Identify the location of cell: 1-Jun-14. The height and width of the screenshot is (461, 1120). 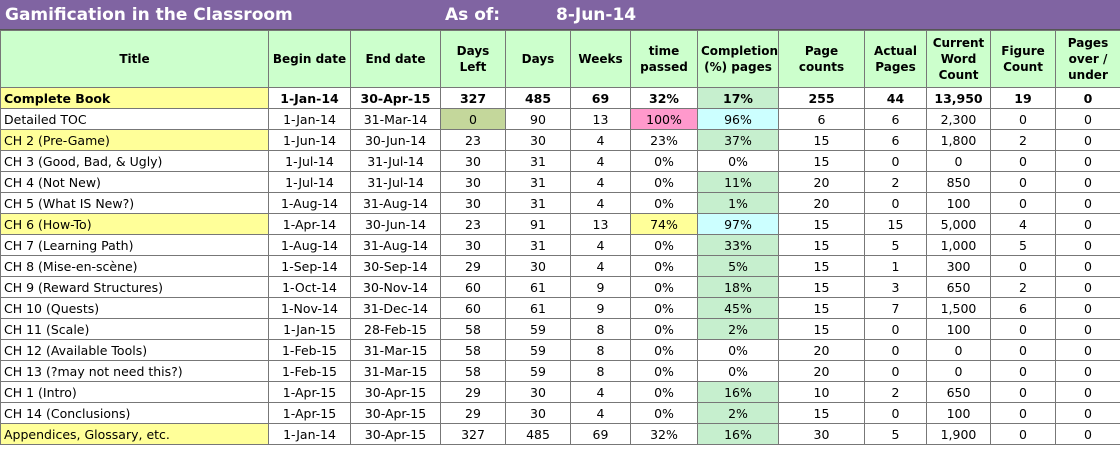
(309, 140).